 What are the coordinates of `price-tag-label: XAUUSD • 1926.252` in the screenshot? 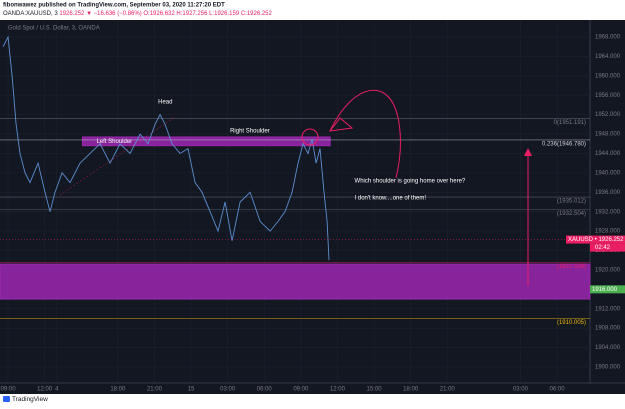 It's located at (596, 240).